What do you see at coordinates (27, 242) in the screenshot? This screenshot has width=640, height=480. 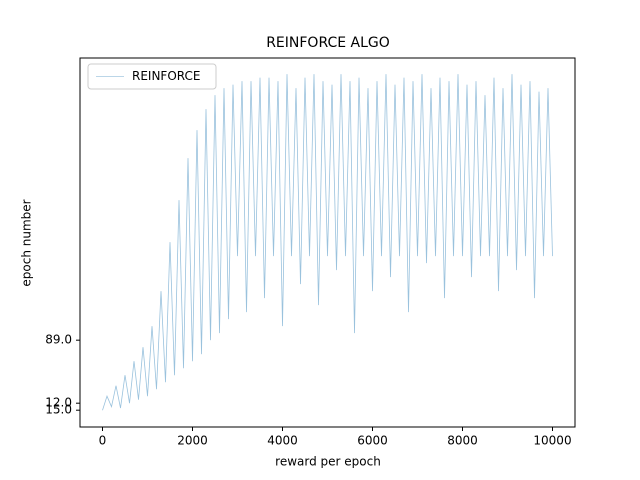 I see `y-axis-label: epoch number` at bounding box center [27, 242].